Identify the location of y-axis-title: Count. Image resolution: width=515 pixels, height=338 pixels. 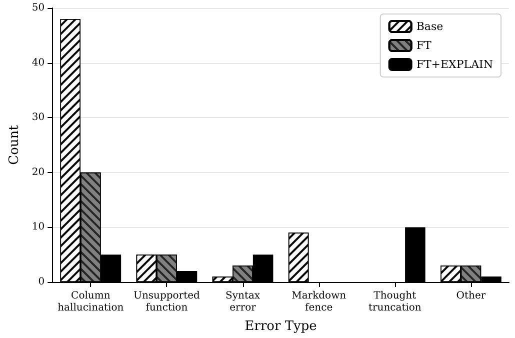
(14, 144).